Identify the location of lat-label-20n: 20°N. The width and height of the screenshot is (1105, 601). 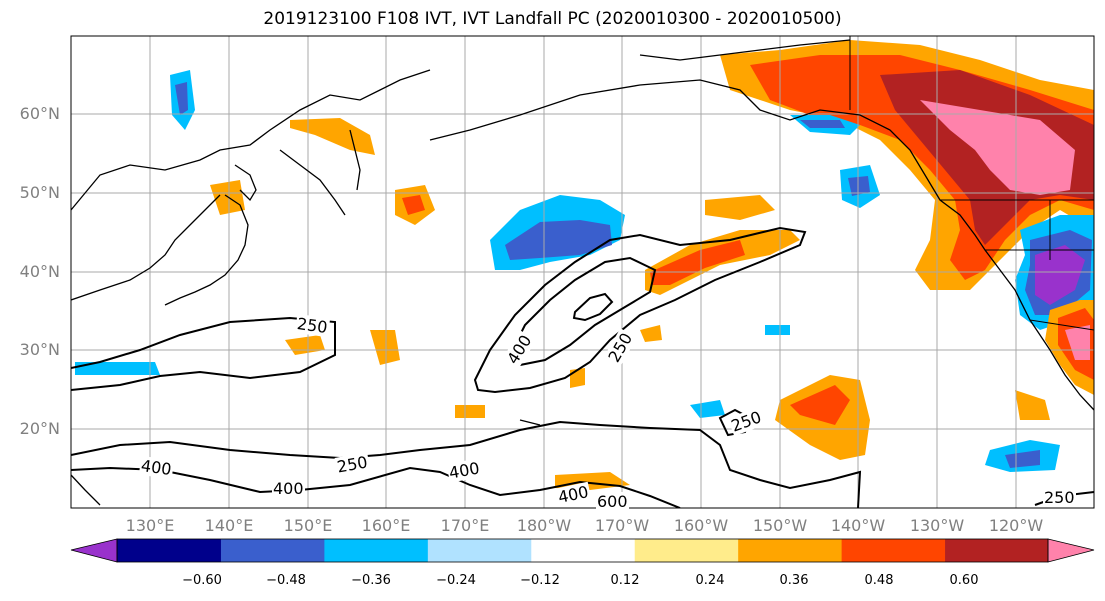
(39, 428).